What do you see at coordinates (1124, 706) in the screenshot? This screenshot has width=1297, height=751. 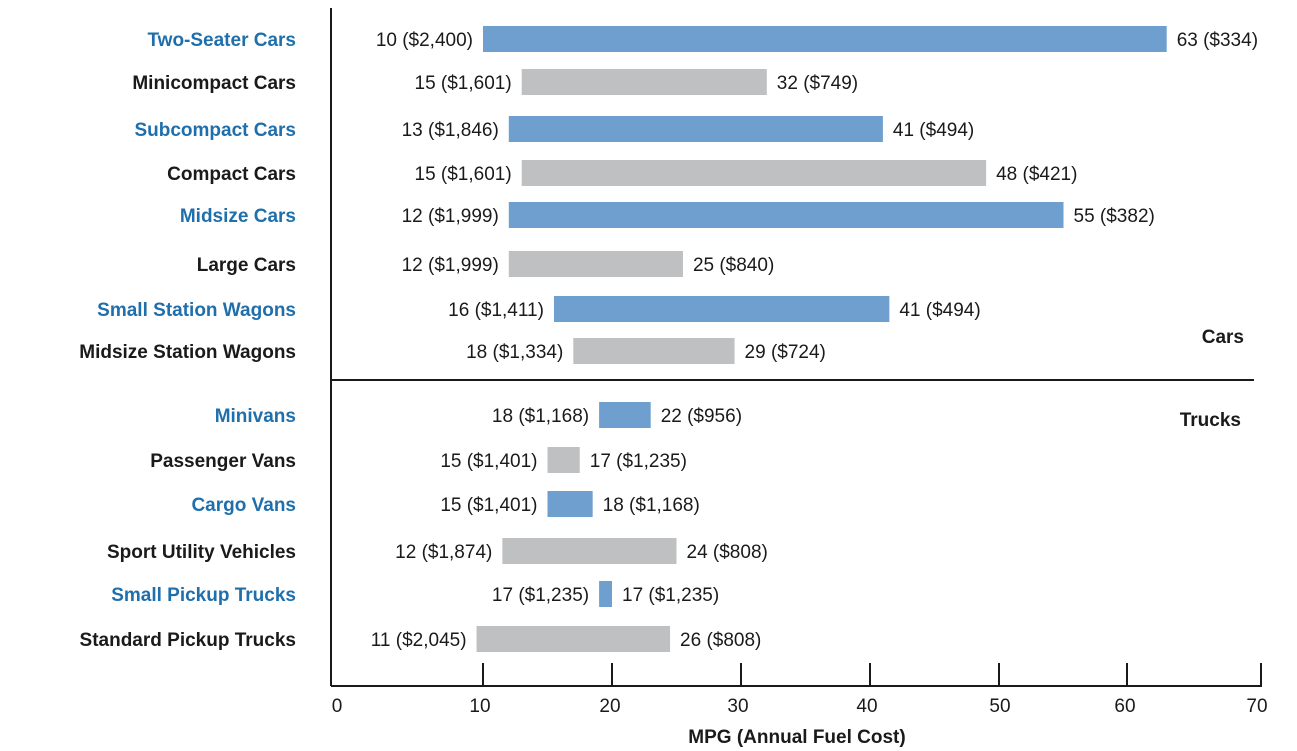 I see `x-tick-label-60: 60` at bounding box center [1124, 706].